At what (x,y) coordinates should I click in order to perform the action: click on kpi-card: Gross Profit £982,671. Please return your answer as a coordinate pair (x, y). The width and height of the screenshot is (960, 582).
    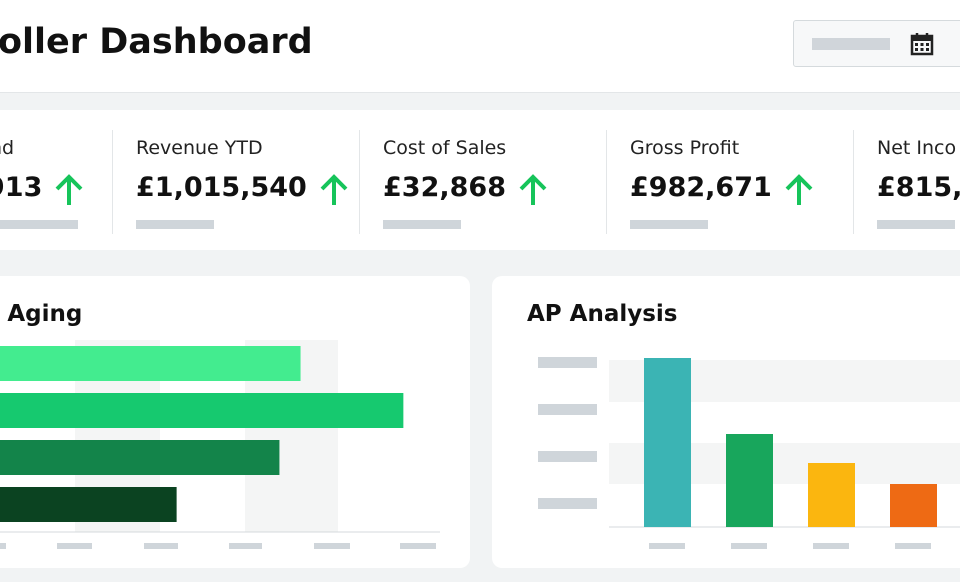
    Looking at the image, I should click on (740, 180).